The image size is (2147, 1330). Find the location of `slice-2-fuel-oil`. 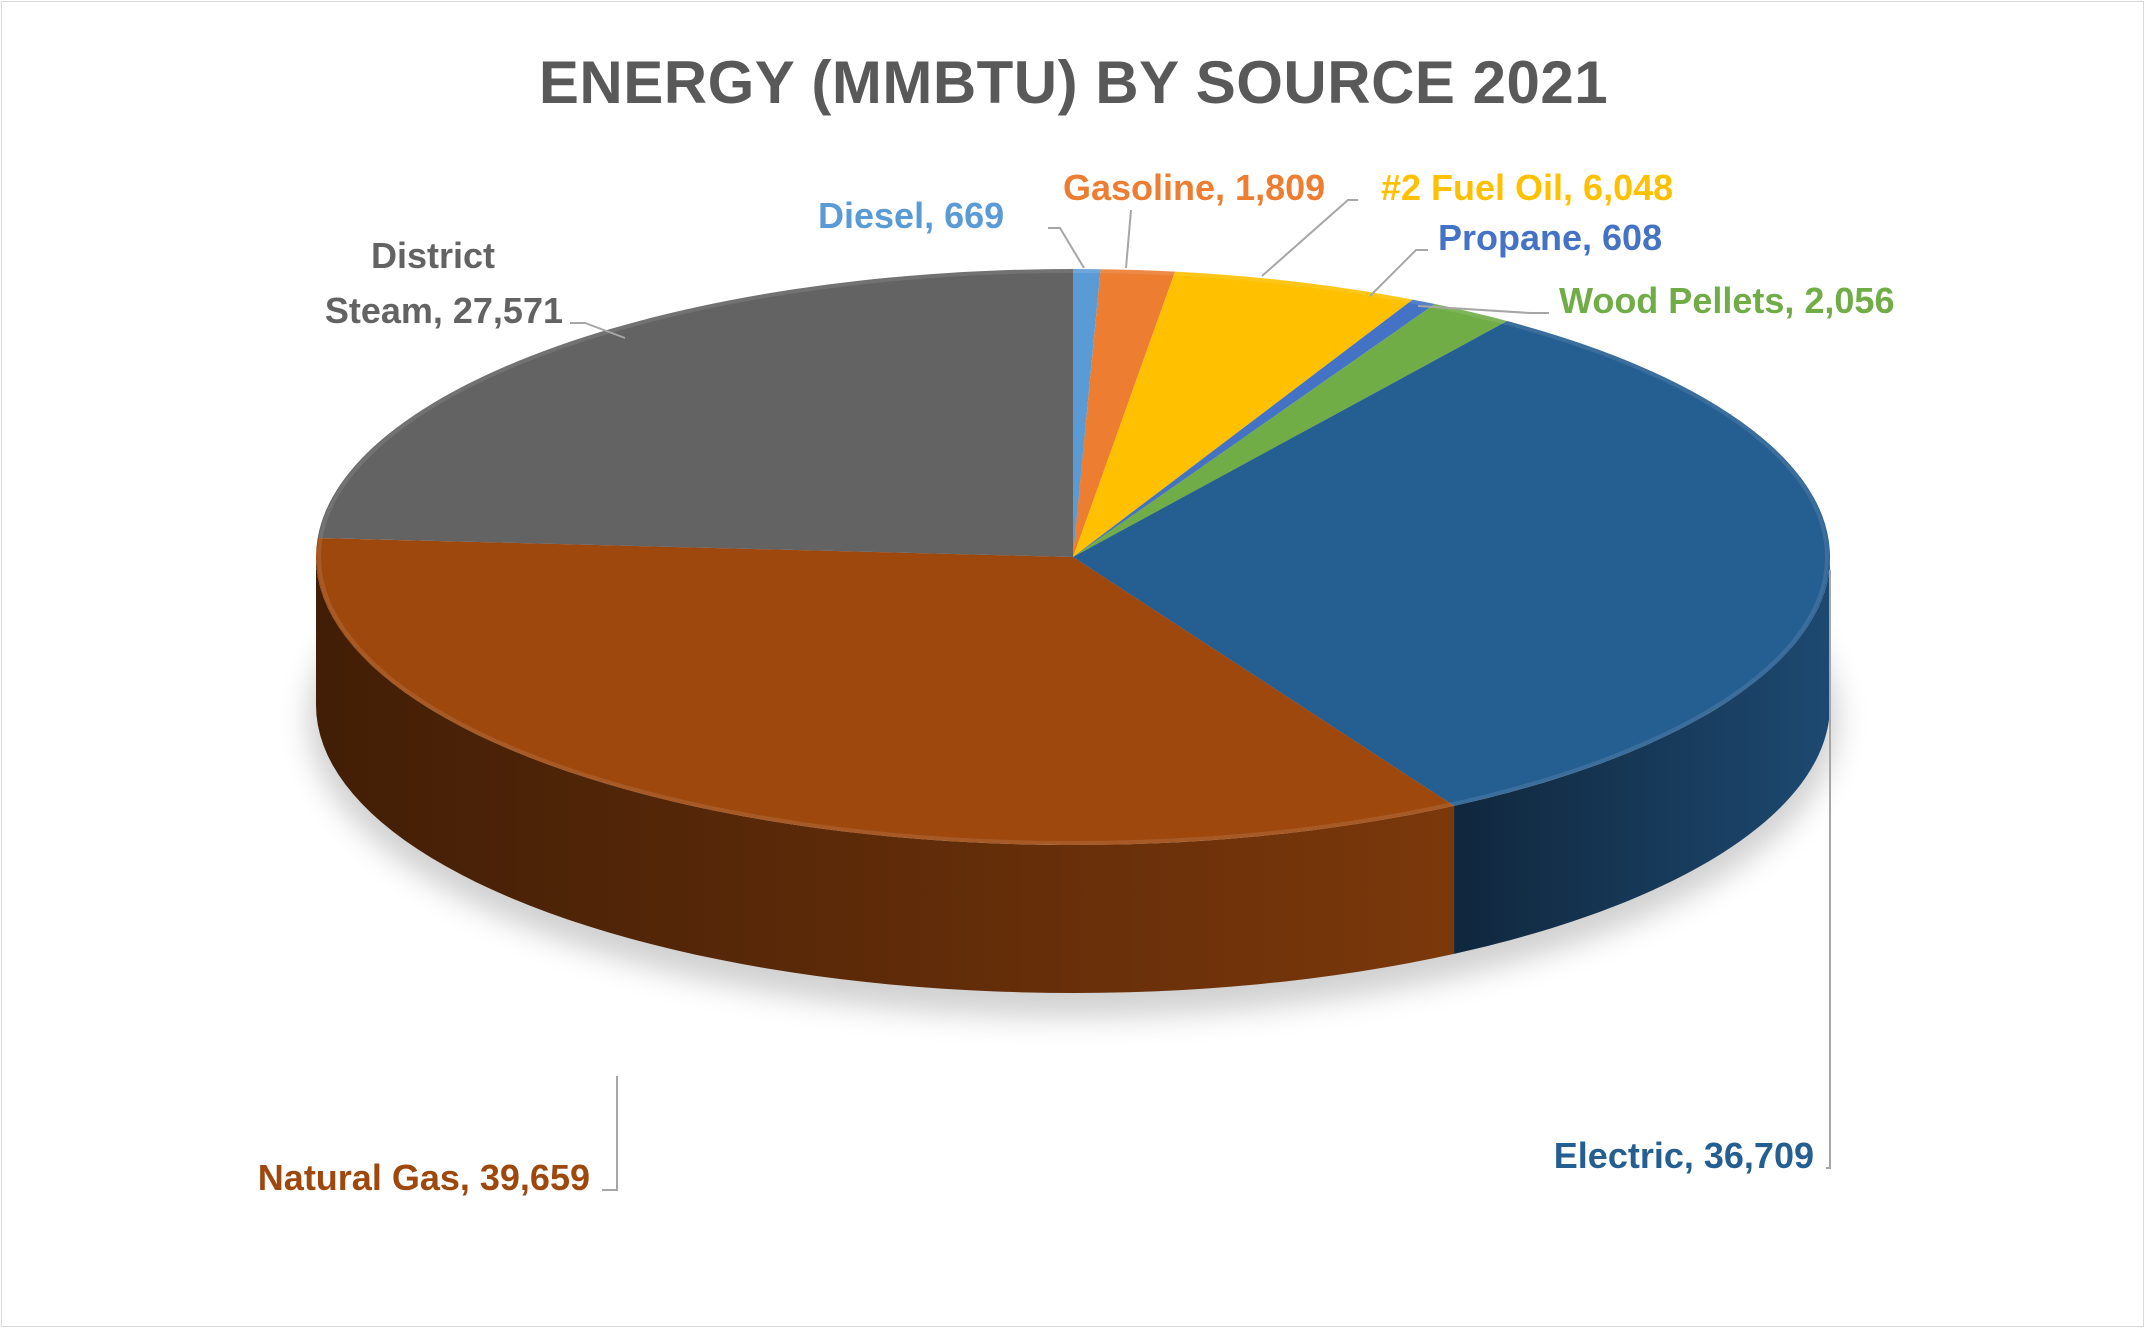

slice-2-fuel-oil is located at coordinates (1243, 414).